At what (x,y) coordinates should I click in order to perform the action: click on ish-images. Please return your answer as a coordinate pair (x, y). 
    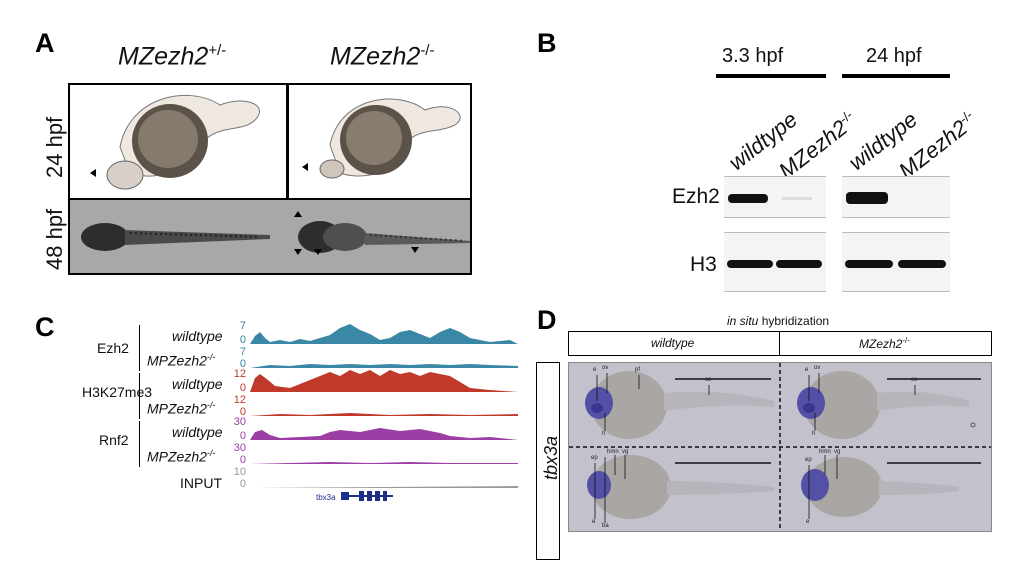
    Looking at the image, I should click on (780, 447).